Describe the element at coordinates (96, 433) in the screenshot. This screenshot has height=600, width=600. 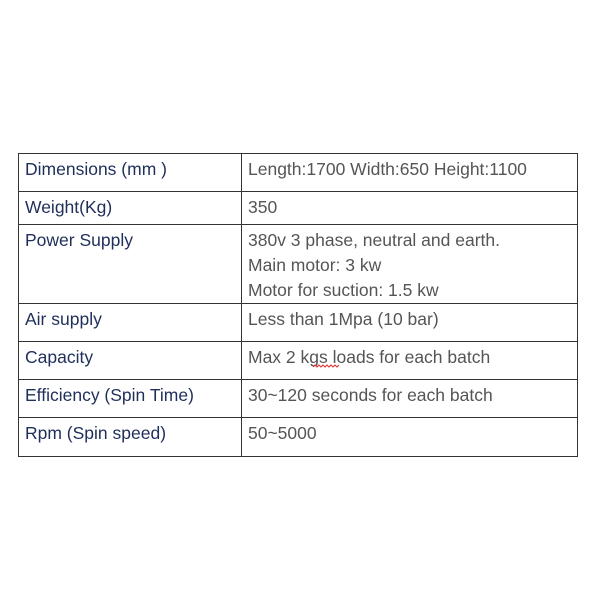
I see `cell-text: Rpm (Spin speed)` at that location.